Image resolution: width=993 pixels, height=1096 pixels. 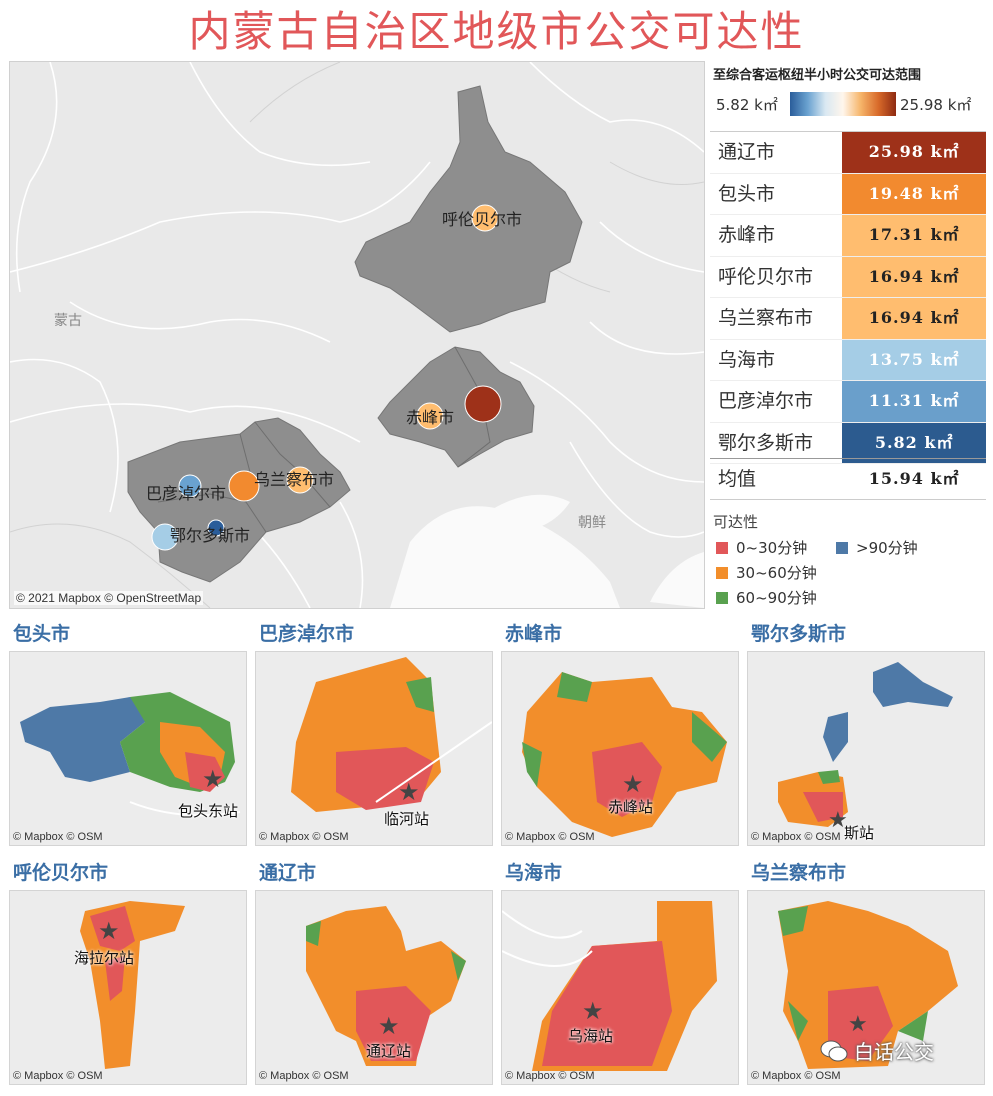 What do you see at coordinates (109, 598) in the screenshot?
I see `map-attribution: © 2021 Mapbox © OpenStreetMap` at bounding box center [109, 598].